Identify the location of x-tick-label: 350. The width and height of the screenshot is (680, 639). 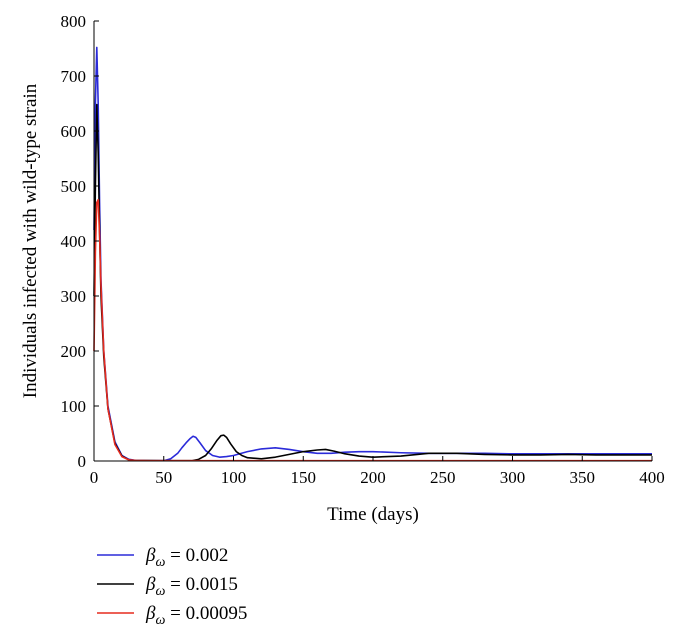
(583, 477).